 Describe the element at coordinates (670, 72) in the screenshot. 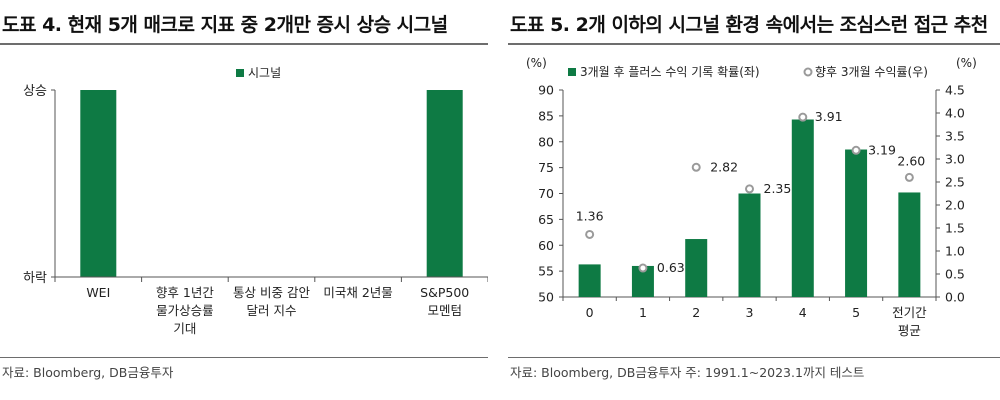

I see `legend-label-bar: 3개월 후 플러스 수익 기록 확률(좌)` at that location.